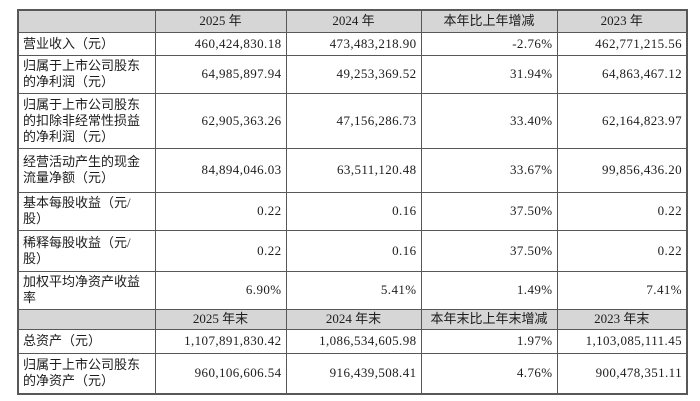 Image resolution: width=700 pixels, height=401 pixels. What do you see at coordinates (220, 373) in the screenshot?
I see `value-cell: 960,106,606.54` at bounding box center [220, 373].